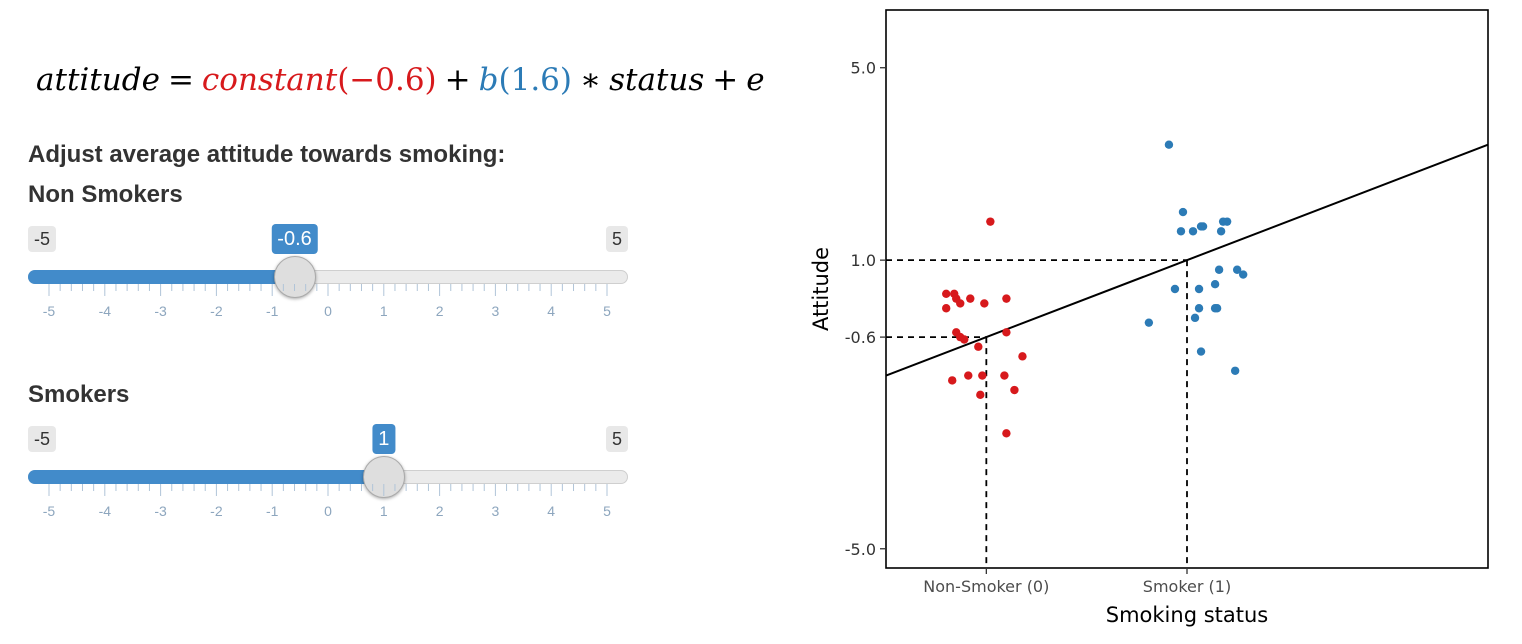 Image resolution: width=1522 pixels, height=644 pixels. What do you see at coordinates (863, 68) in the screenshot?
I see `y-tick-label: 5.0` at bounding box center [863, 68].